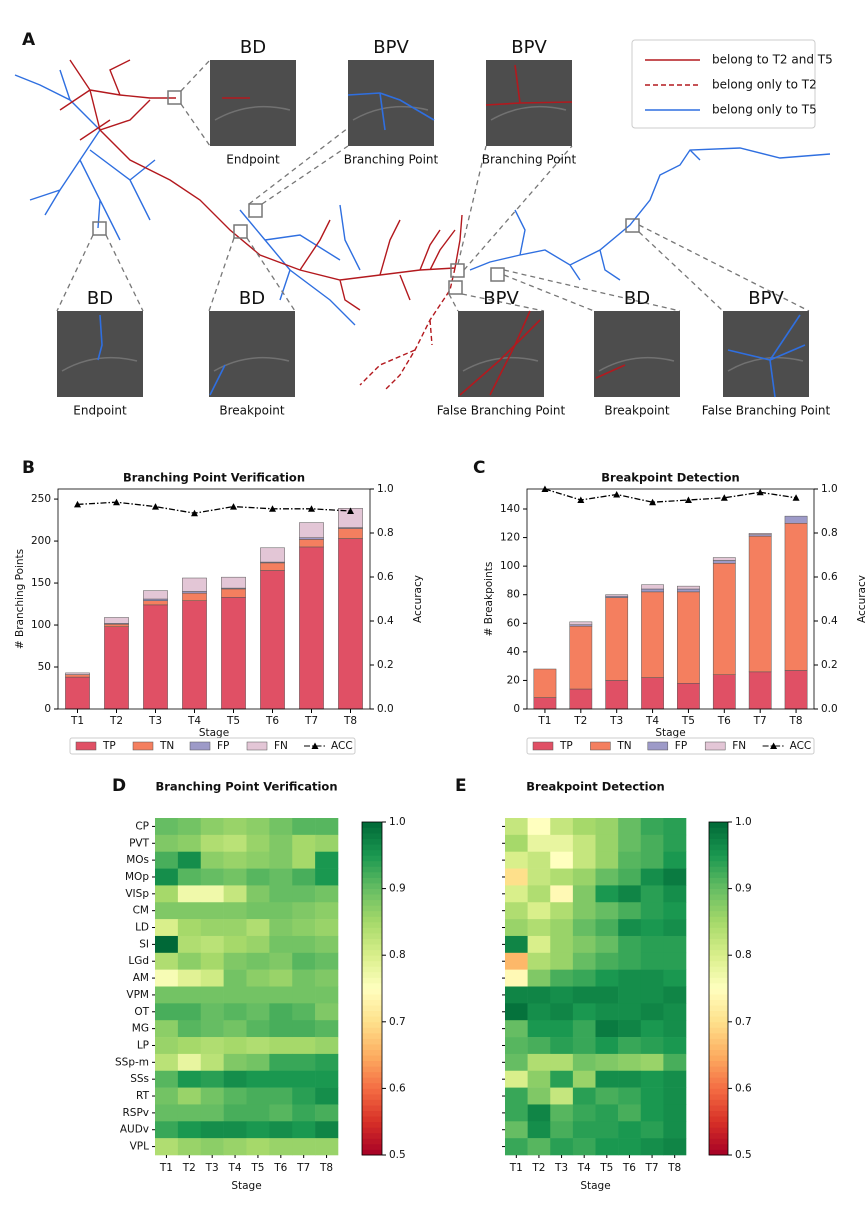  What do you see at coordinates (397, 822) in the screenshot?
I see `colorbar-tick-label: 1.0` at bounding box center [397, 822].